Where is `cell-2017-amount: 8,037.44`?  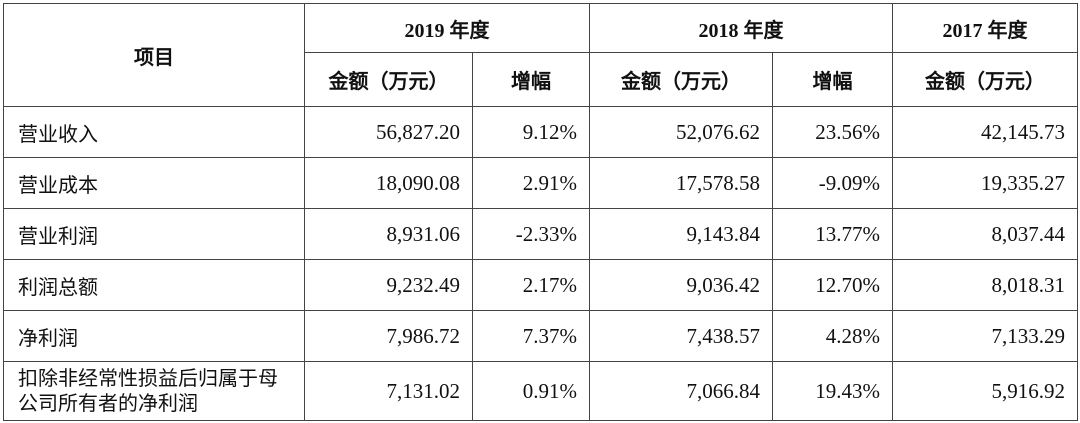 cell-2017-amount: 8,037.44 is located at coordinates (985, 234).